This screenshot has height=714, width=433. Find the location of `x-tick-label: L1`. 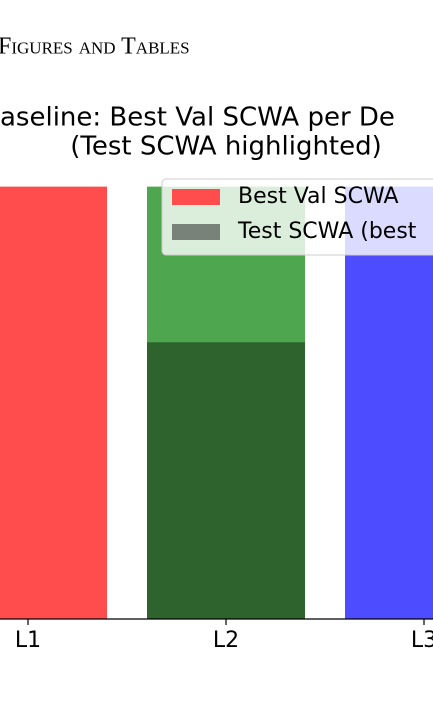

x-tick-label: L1 is located at coordinates (28, 640).